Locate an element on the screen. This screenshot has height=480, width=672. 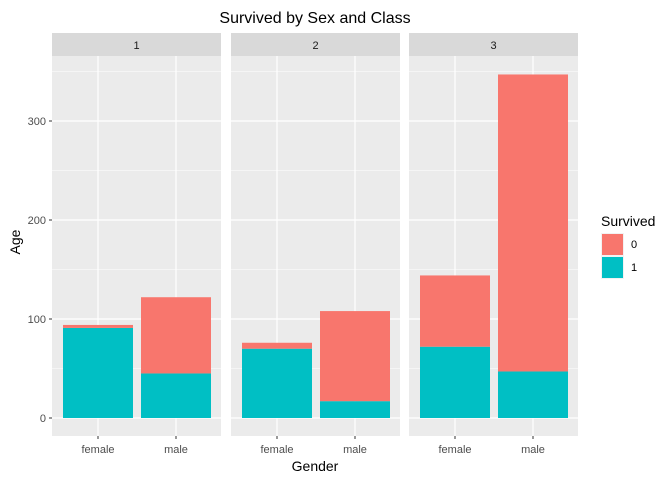
x-axis-title: Gender is located at coordinates (315, 466).